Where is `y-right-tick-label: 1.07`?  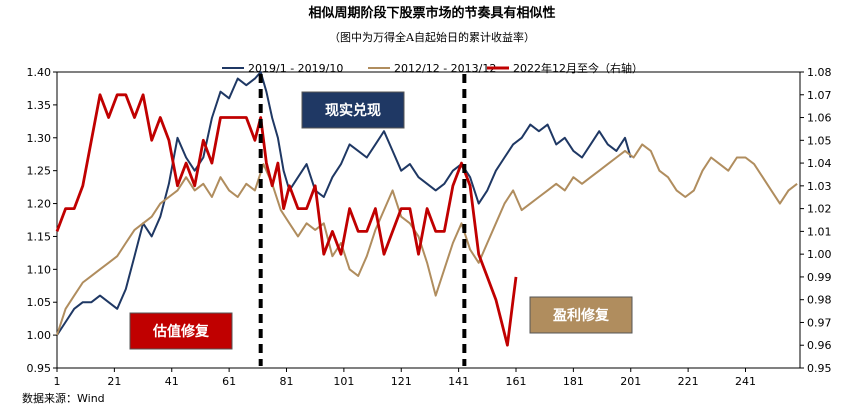 y-right-tick-label: 1.07 is located at coordinates (819, 95).